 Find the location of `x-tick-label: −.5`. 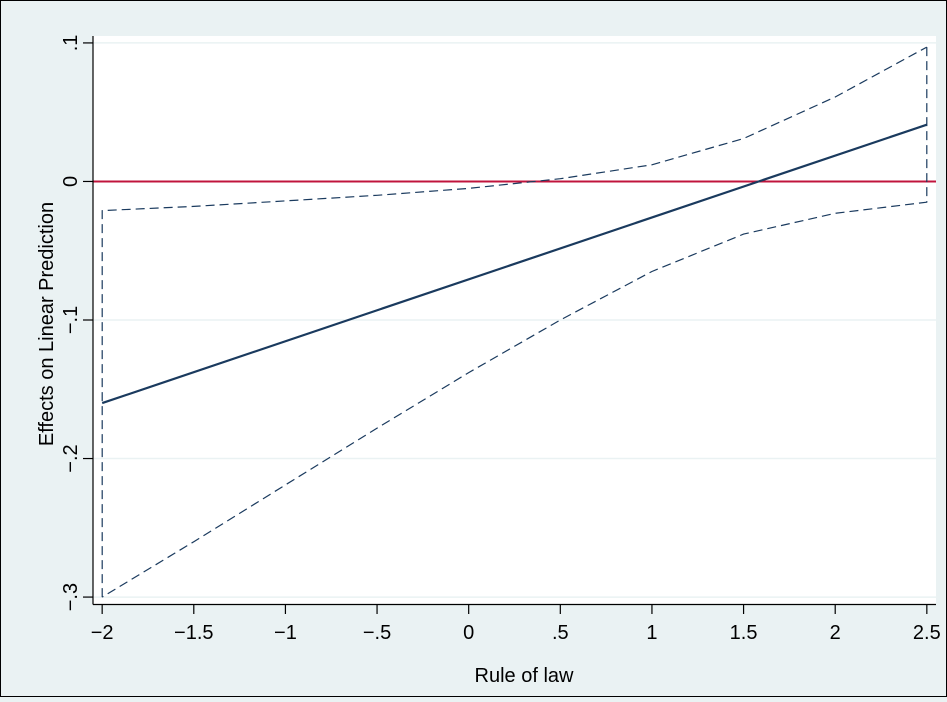

x-tick-label: −.5 is located at coordinates (377, 633).